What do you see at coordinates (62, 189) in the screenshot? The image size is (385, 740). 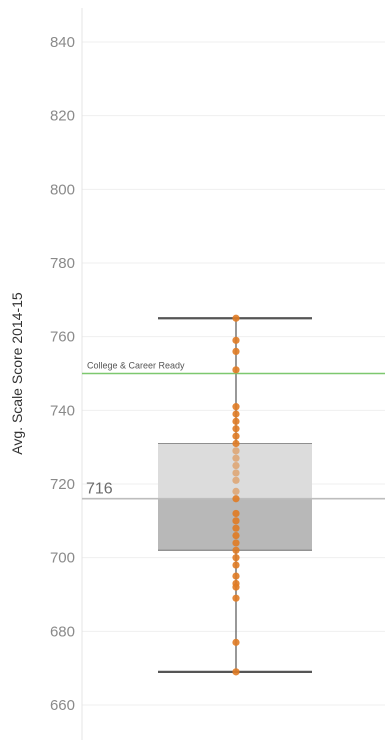 I see `y-tick-label: 800` at bounding box center [62, 189].